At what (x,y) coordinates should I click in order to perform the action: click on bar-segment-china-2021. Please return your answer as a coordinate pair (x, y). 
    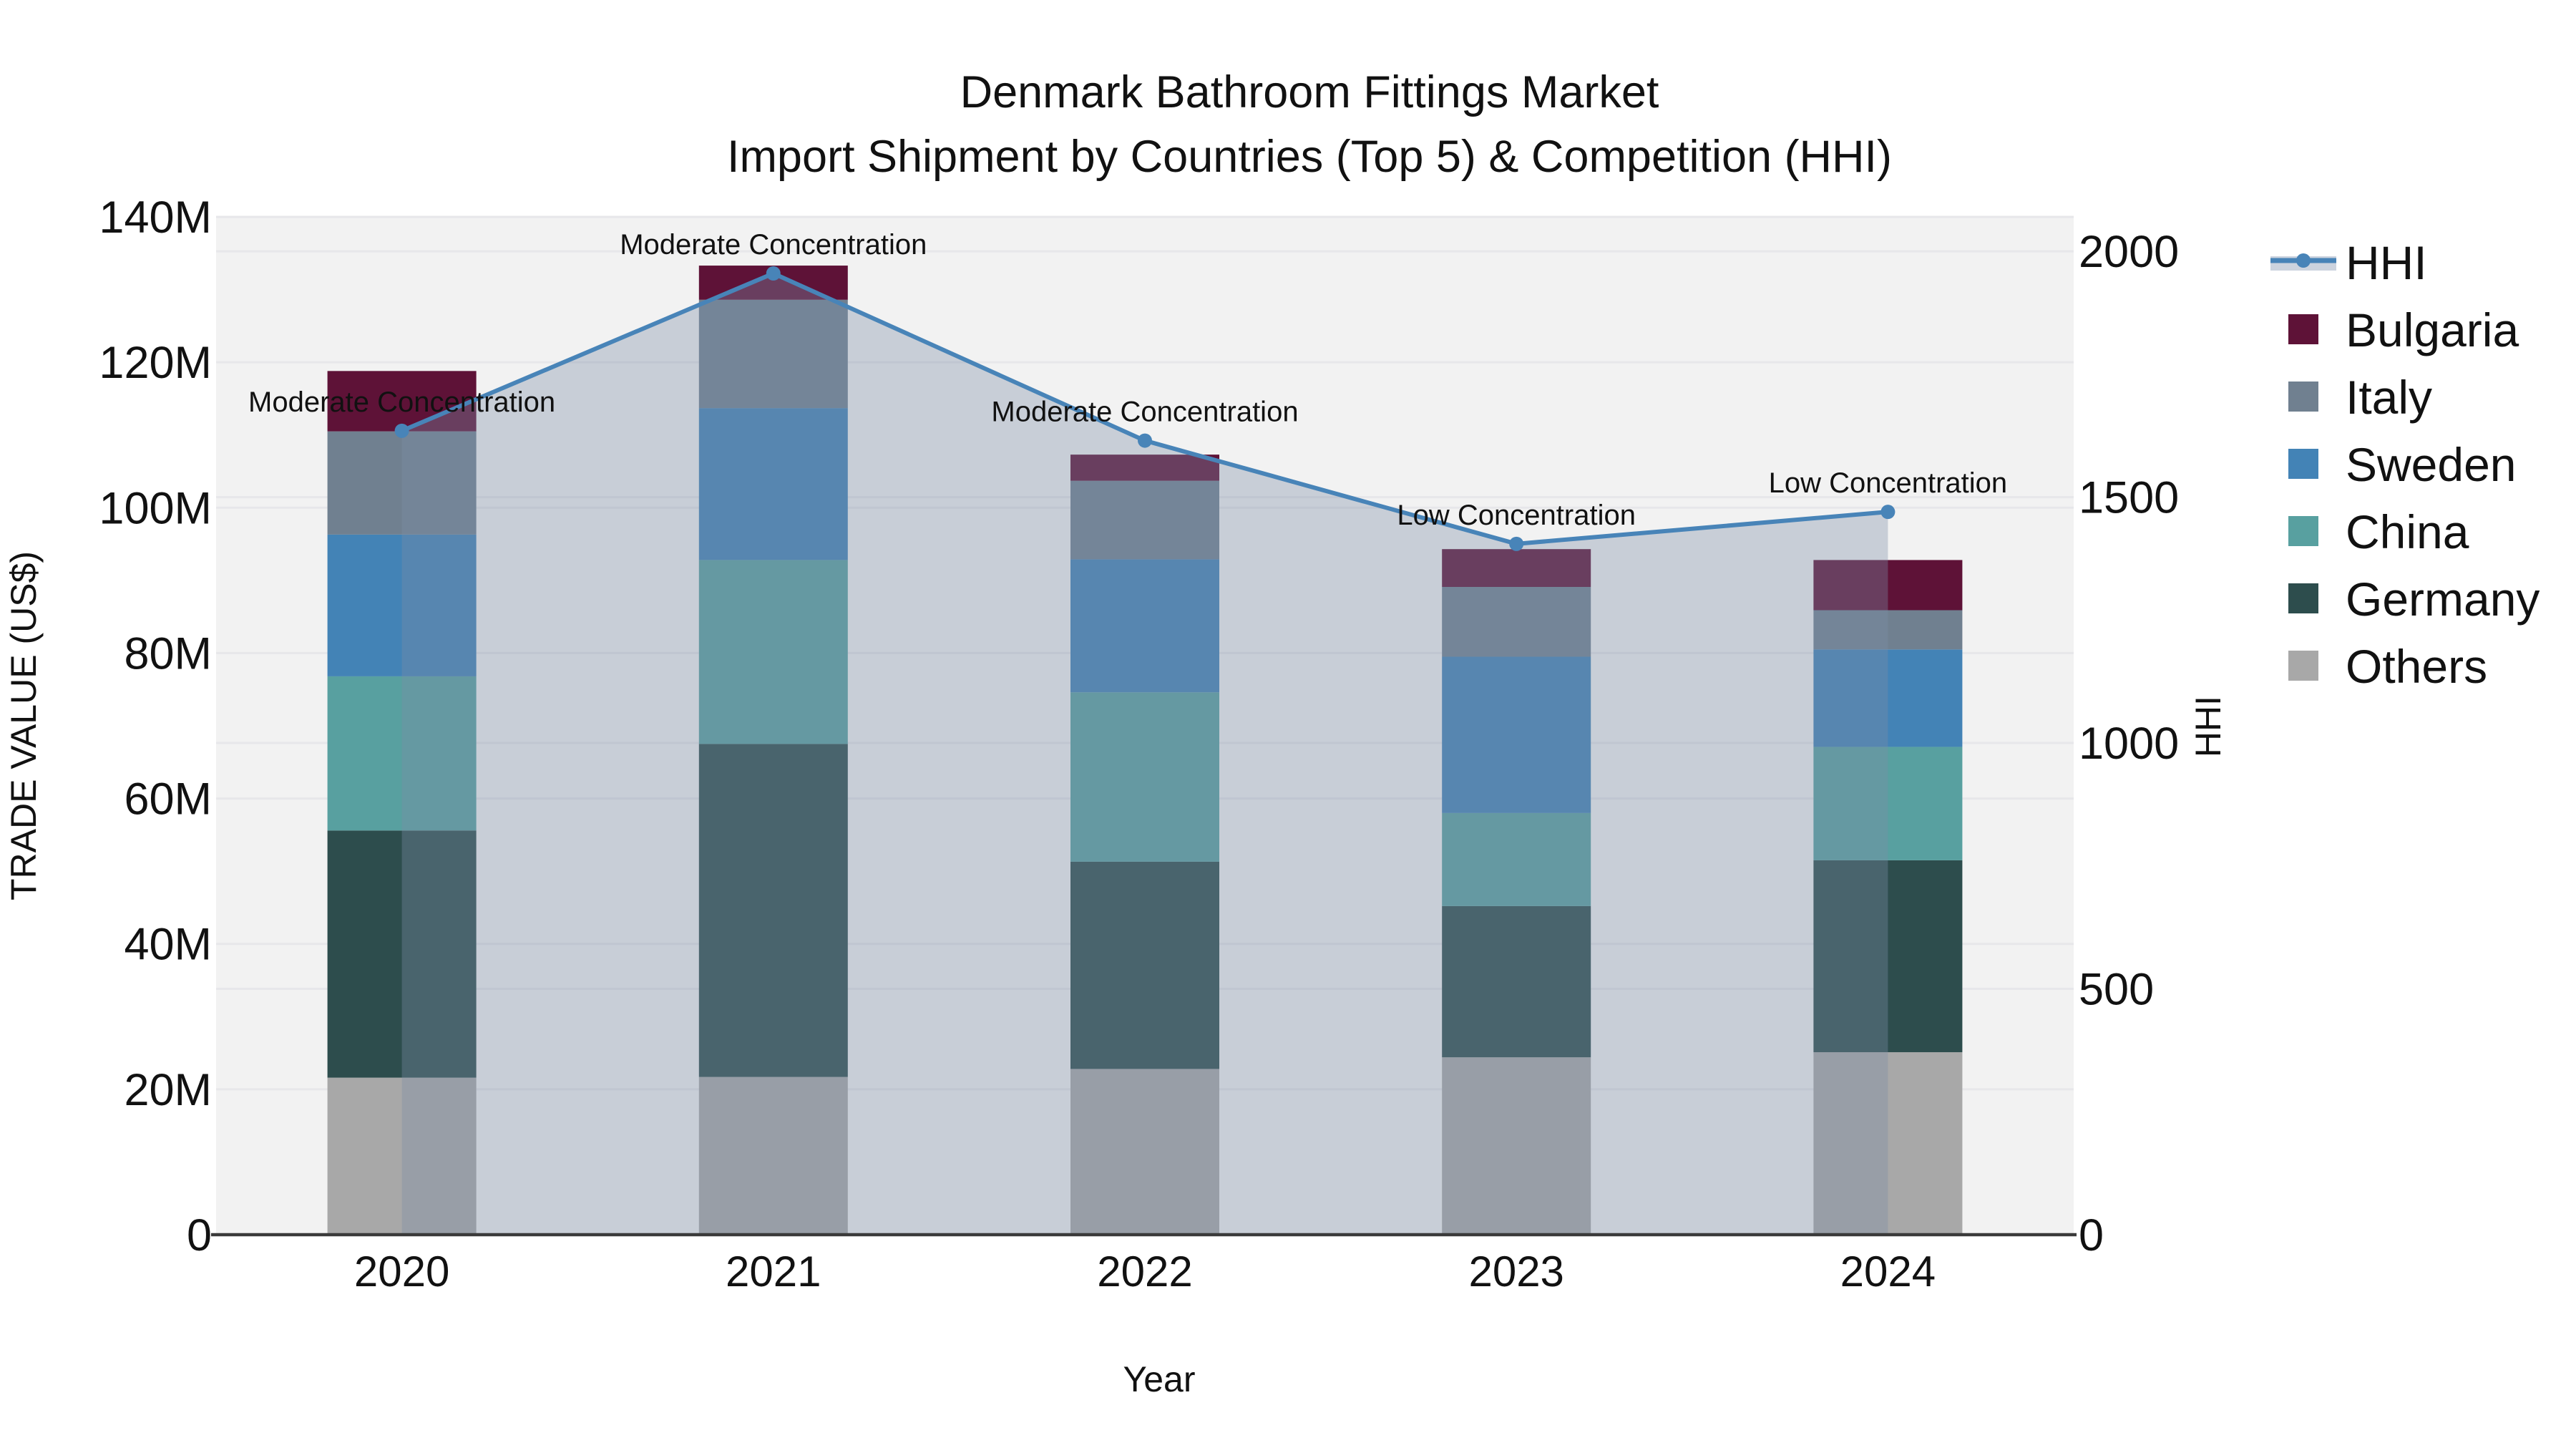
    Looking at the image, I should click on (773, 652).